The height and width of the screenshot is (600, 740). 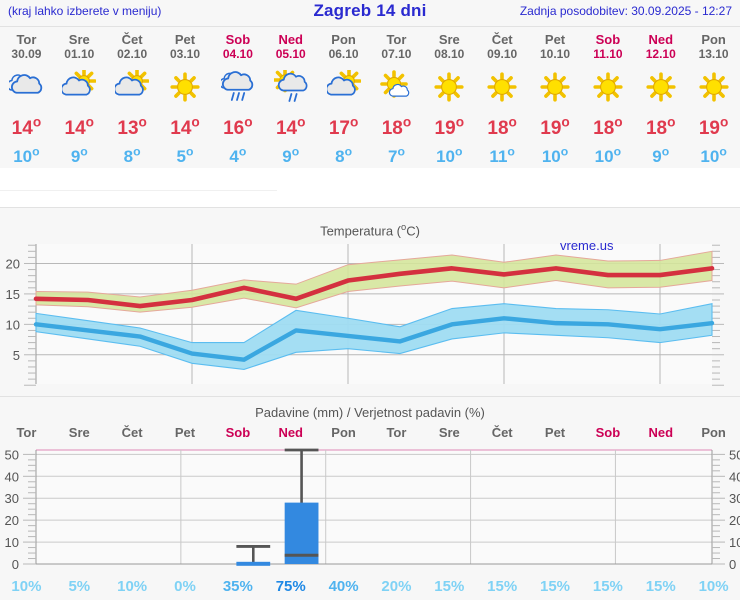 I want to click on svg-text: 0, so click(x=15, y=564).